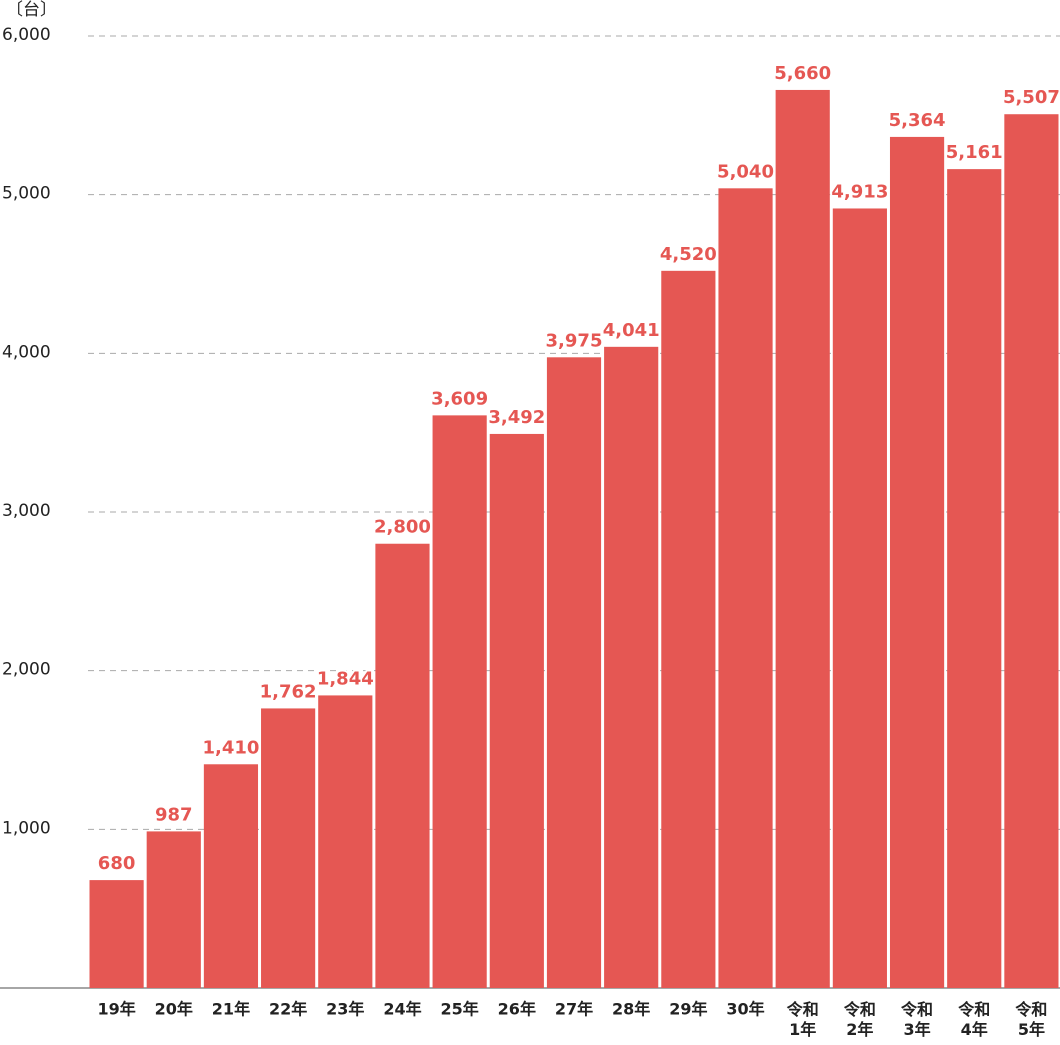 The image size is (1060, 1045). What do you see at coordinates (231, 1009) in the screenshot?
I see `x-tick-label: 21年` at bounding box center [231, 1009].